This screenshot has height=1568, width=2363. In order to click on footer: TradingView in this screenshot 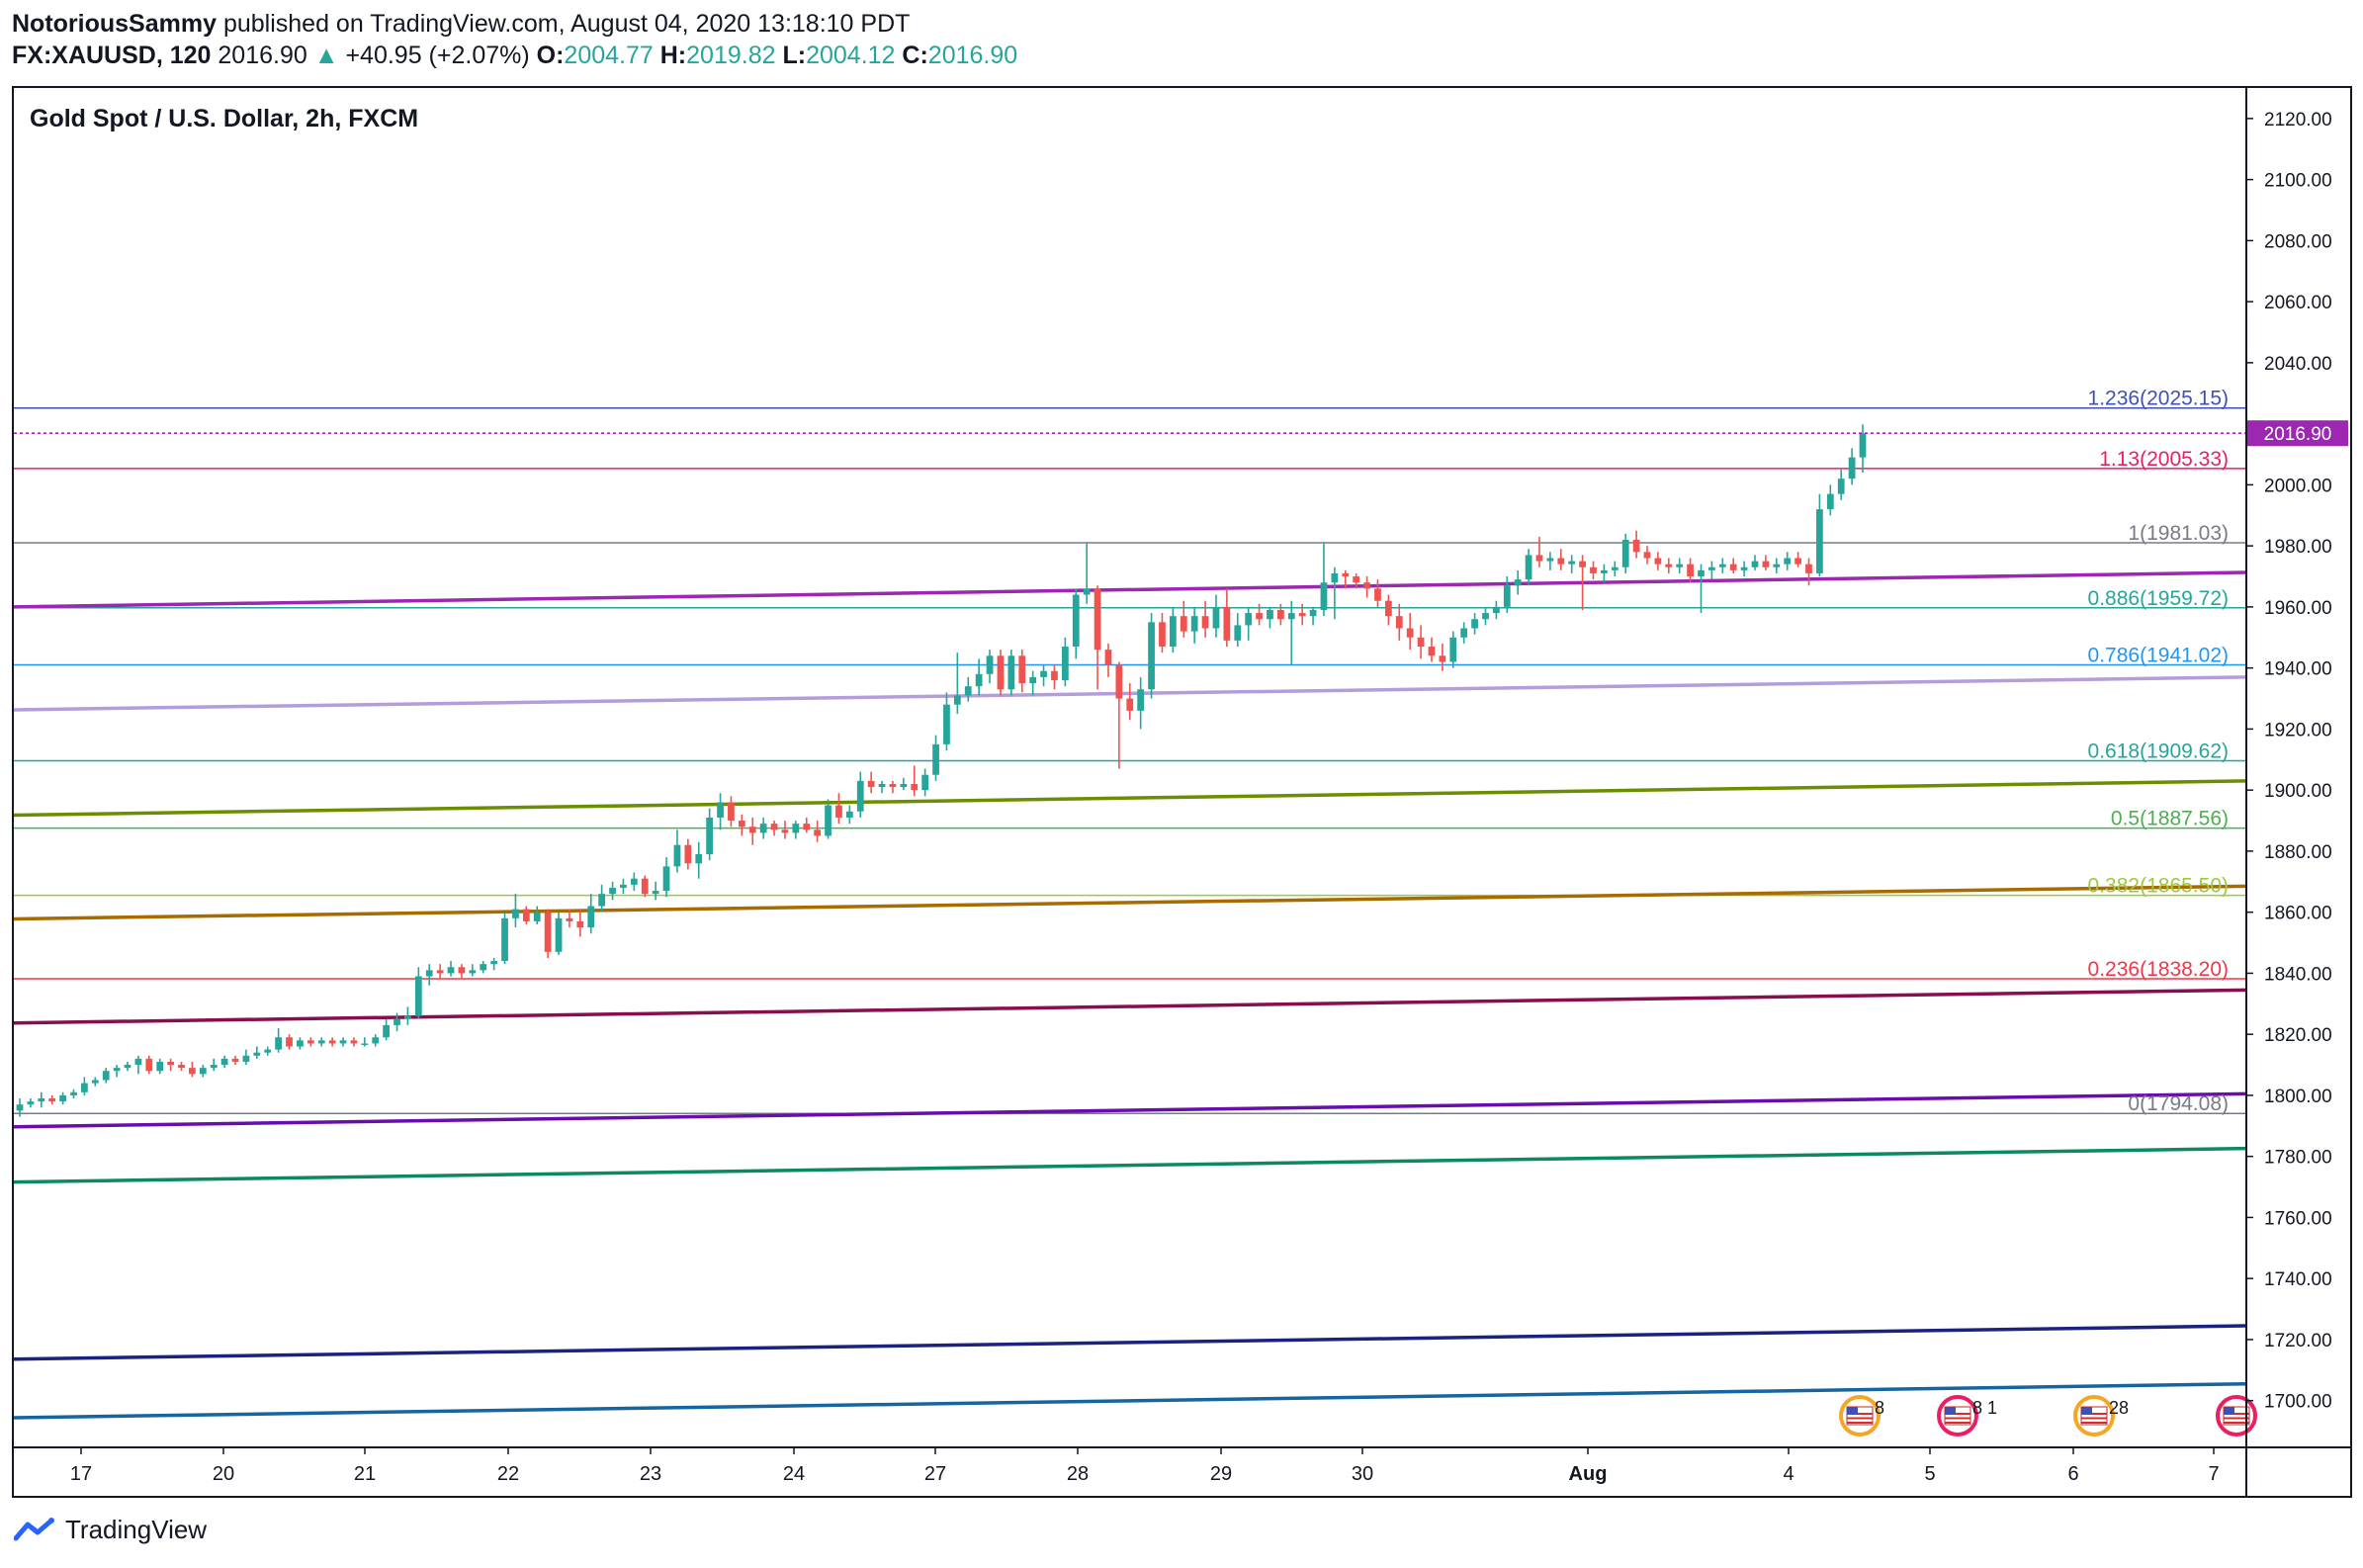, I will do `click(110, 1530)`.